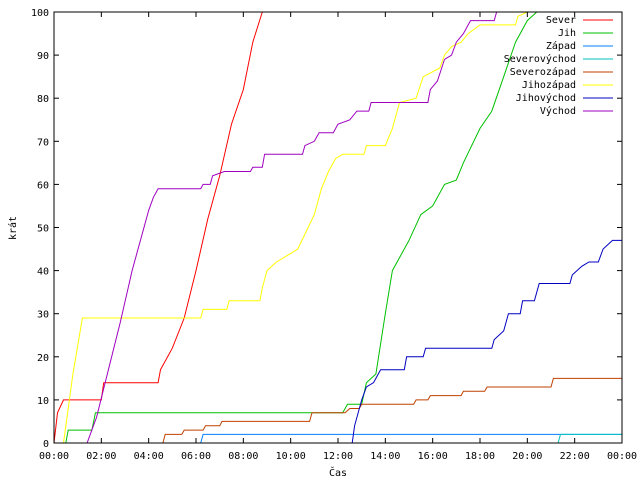 Image resolution: width=640 pixels, height=480 pixels. Describe the element at coordinates (480, 456) in the screenshot. I see `x-tick-label: 18:00` at that location.